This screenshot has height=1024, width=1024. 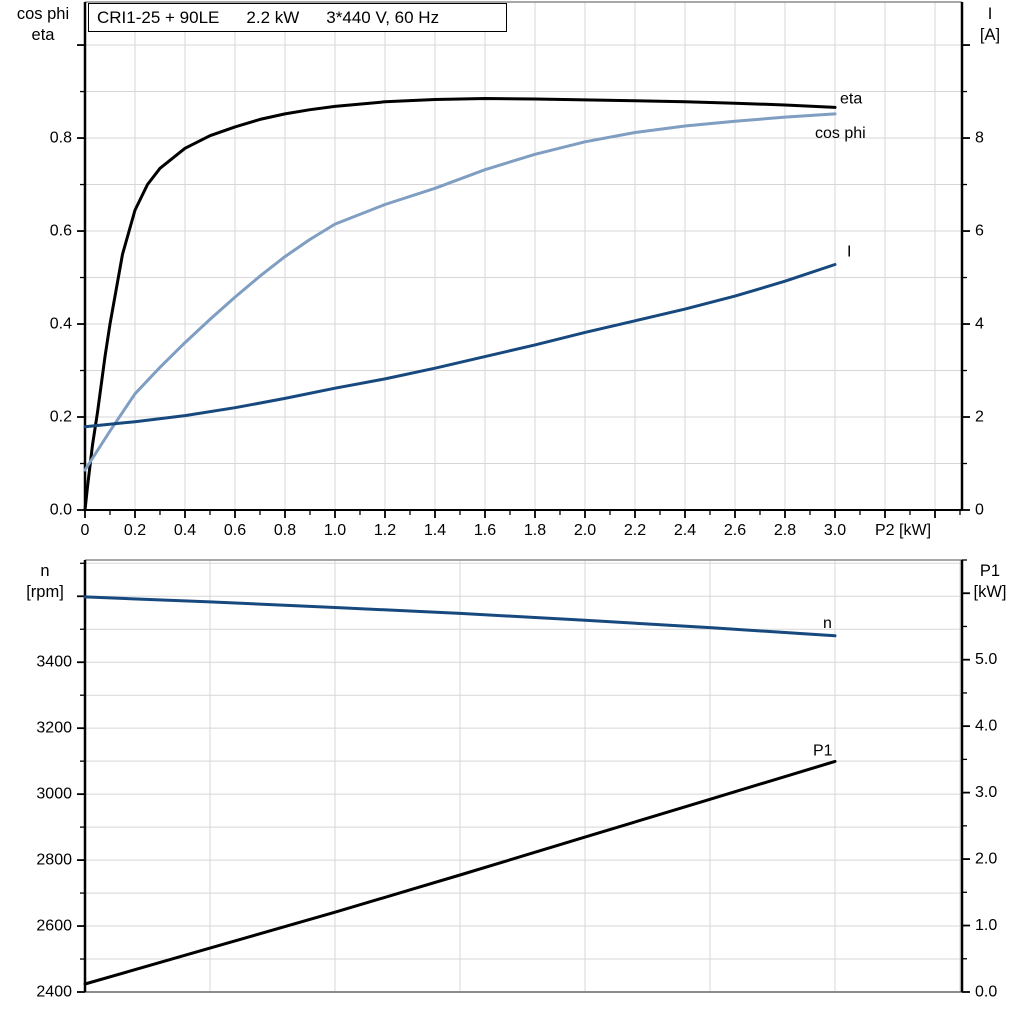 I want to click on power-axis-title-line2: [kW], so click(x=990, y=592).